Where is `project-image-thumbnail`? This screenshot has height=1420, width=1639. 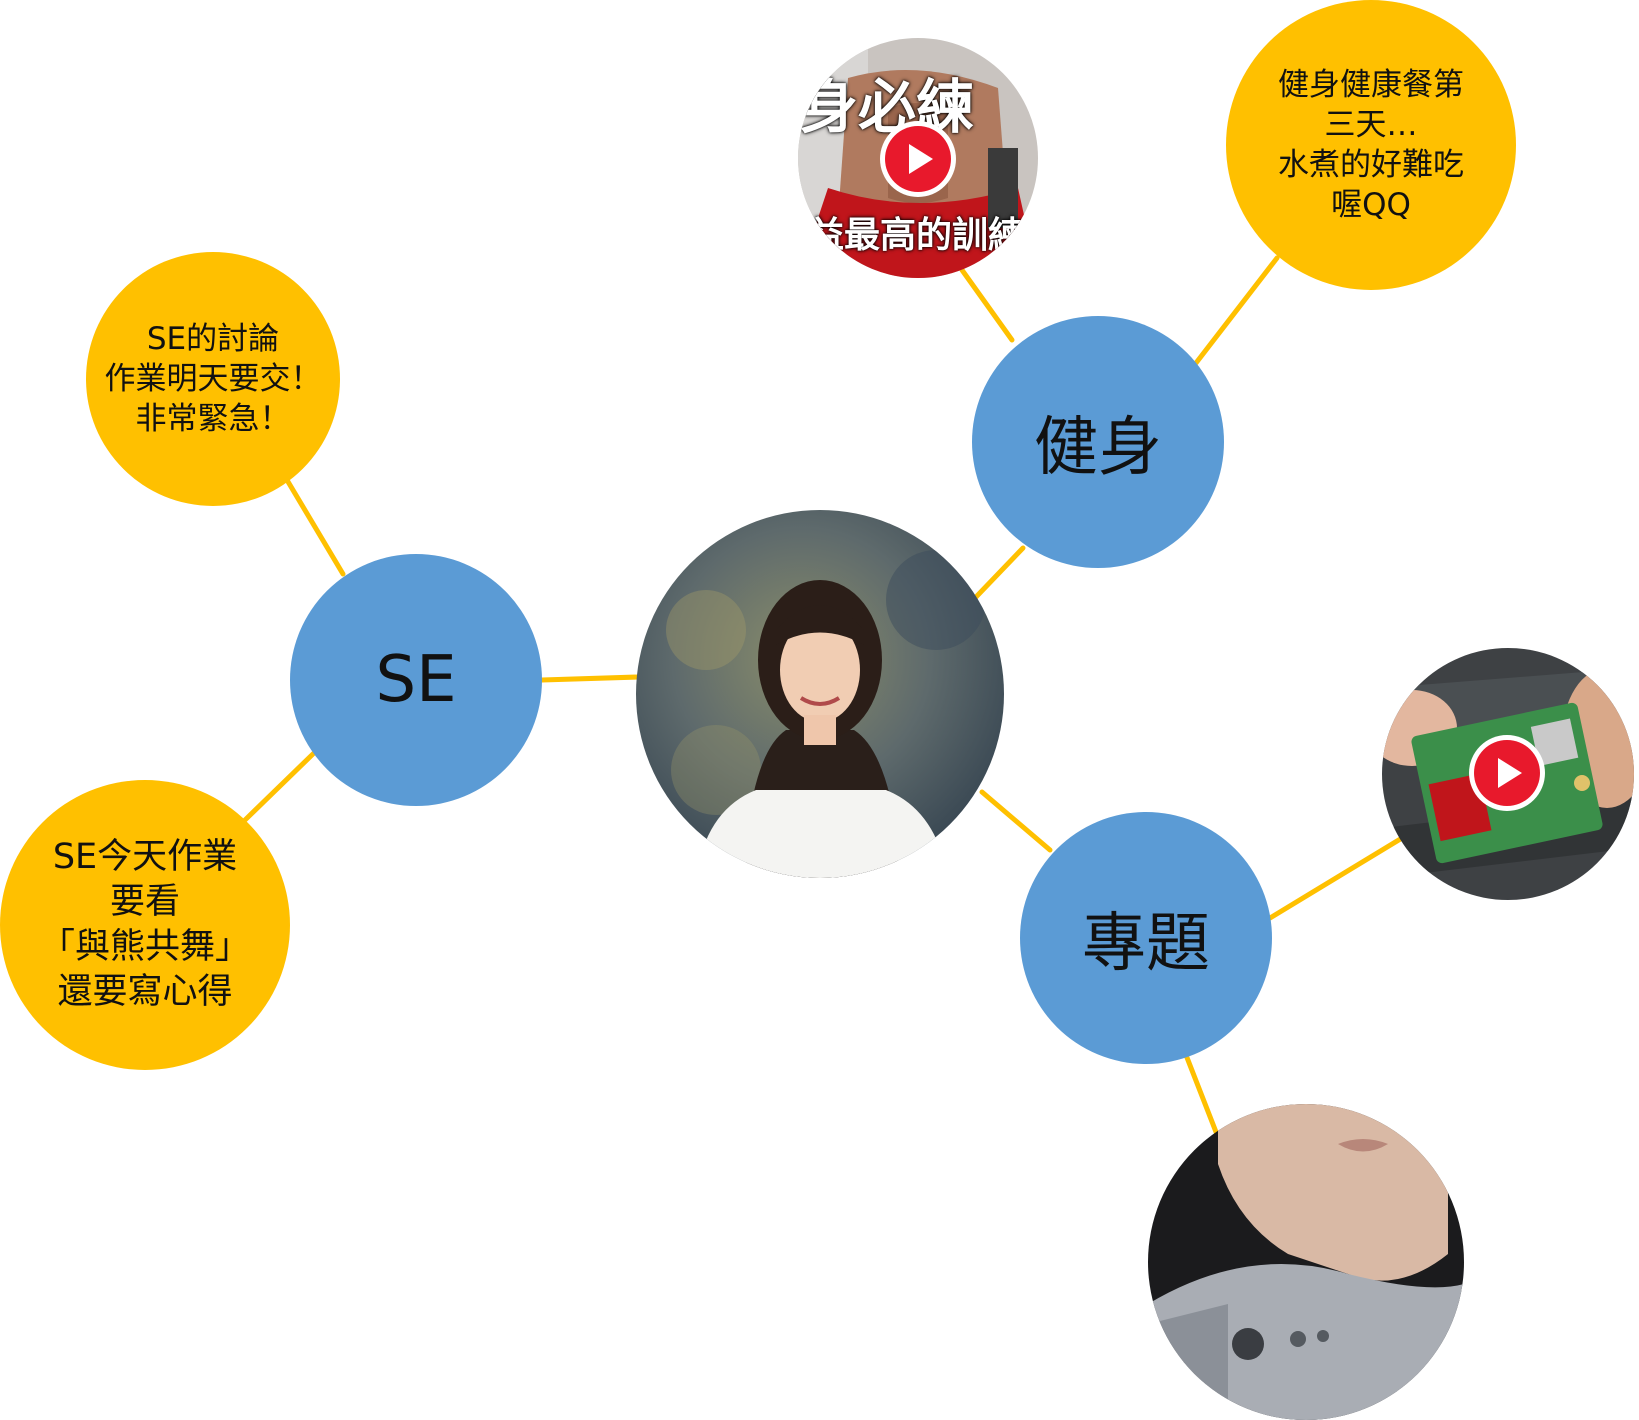
project-image-thumbnail is located at coordinates (1306, 1262).